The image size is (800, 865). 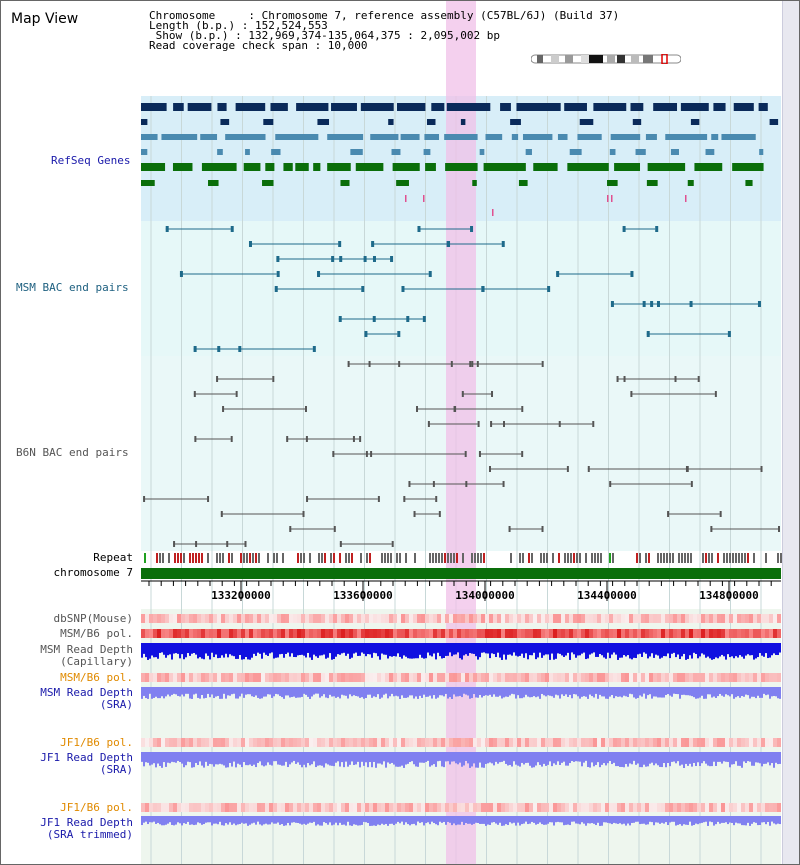 I want to click on track-label-b6n-bac: B6N BAC end pairs, so click(x=72, y=452).